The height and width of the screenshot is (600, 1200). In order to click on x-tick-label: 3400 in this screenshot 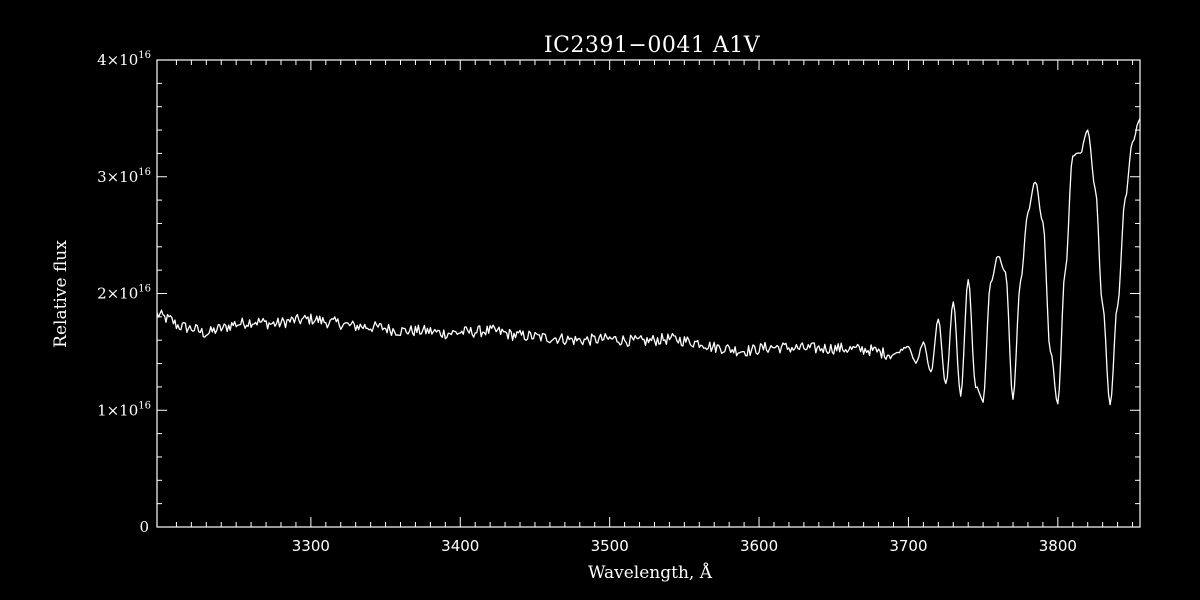, I will do `click(460, 546)`.